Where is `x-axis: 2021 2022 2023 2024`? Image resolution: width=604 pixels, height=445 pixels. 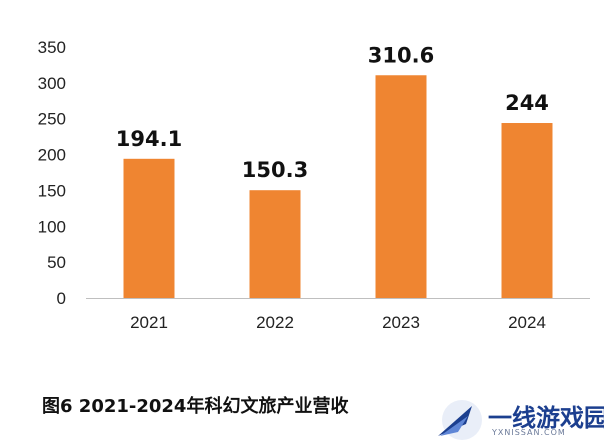
x-axis: 2021 2022 2023 2024 is located at coordinates (338, 322).